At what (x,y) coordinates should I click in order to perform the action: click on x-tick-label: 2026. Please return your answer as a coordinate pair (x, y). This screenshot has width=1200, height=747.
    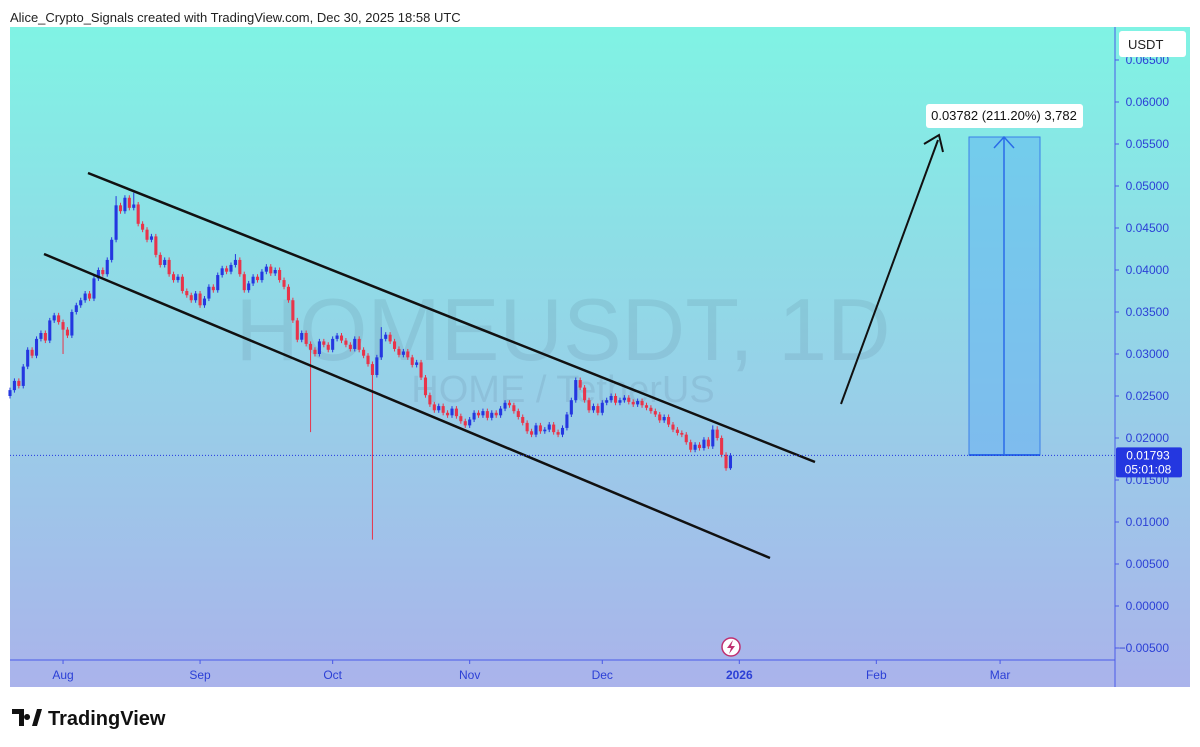
    Looking at the image, I should click on (739, 675).